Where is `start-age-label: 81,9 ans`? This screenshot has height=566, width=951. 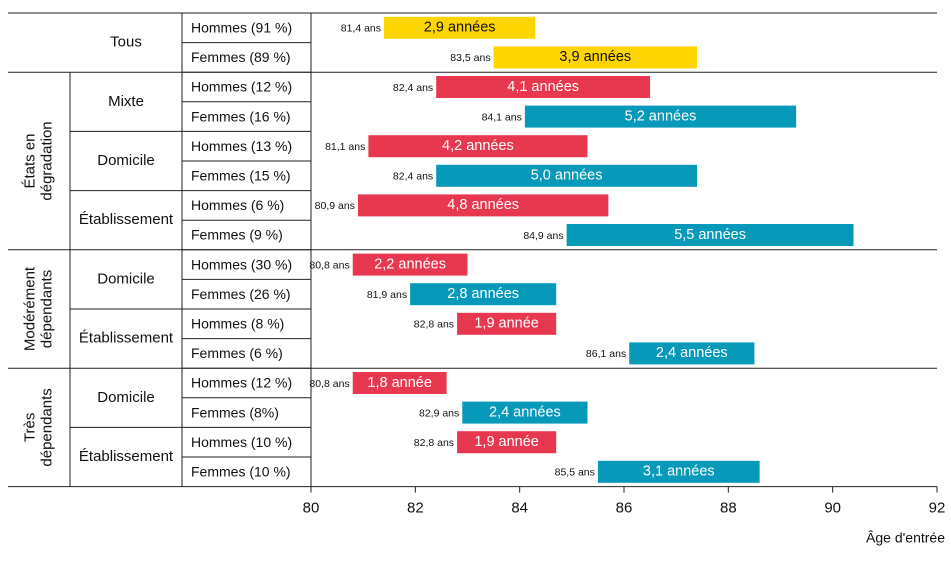 start-age-label: 81,9 ans is located at coordinates (387, 295).